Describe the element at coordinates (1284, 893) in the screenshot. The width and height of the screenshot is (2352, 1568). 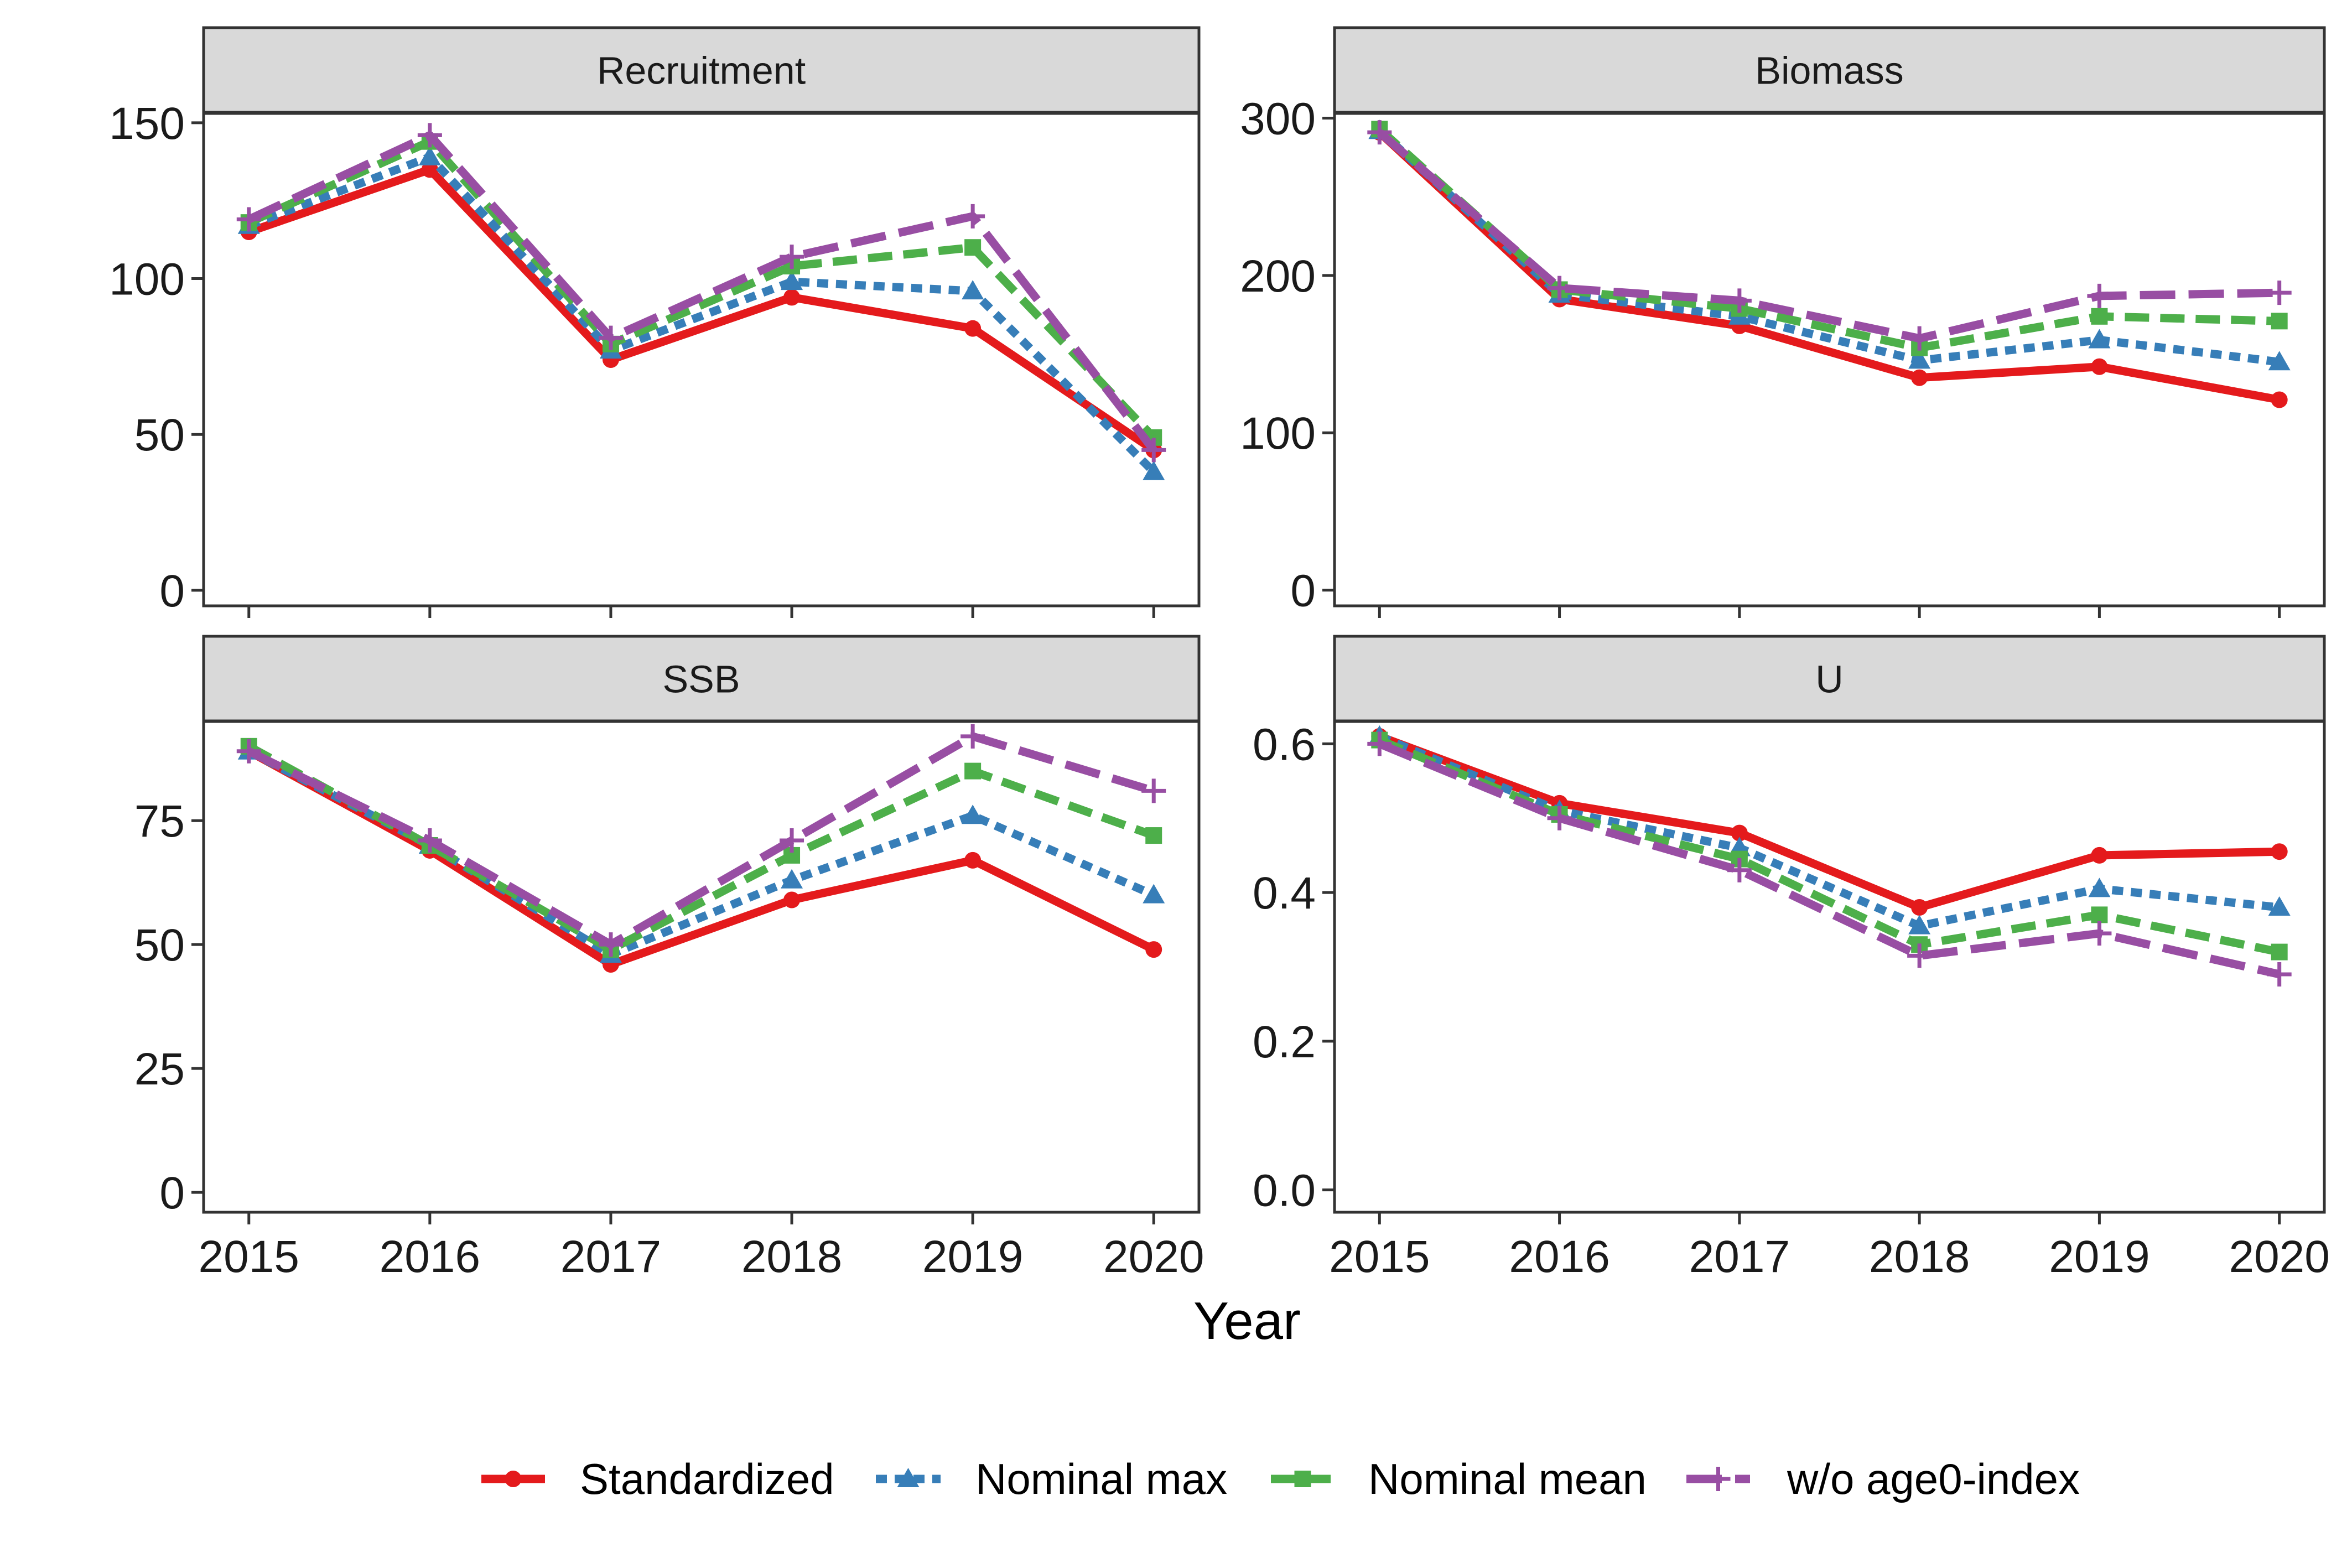
I see `y-tick-label-u: 0.4` at that location.